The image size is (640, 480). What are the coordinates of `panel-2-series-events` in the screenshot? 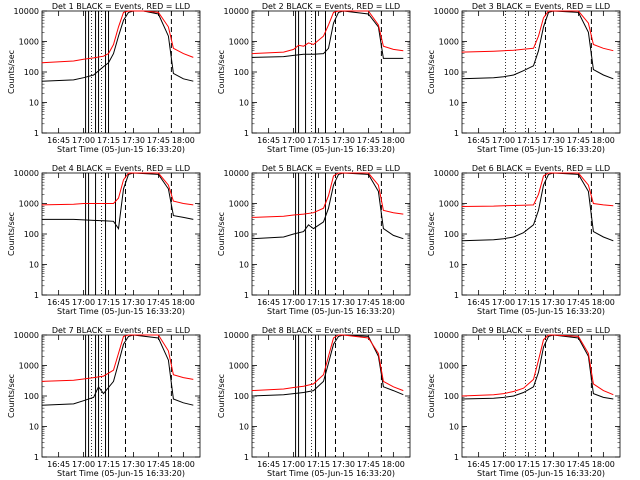 It's located at (327, 34).